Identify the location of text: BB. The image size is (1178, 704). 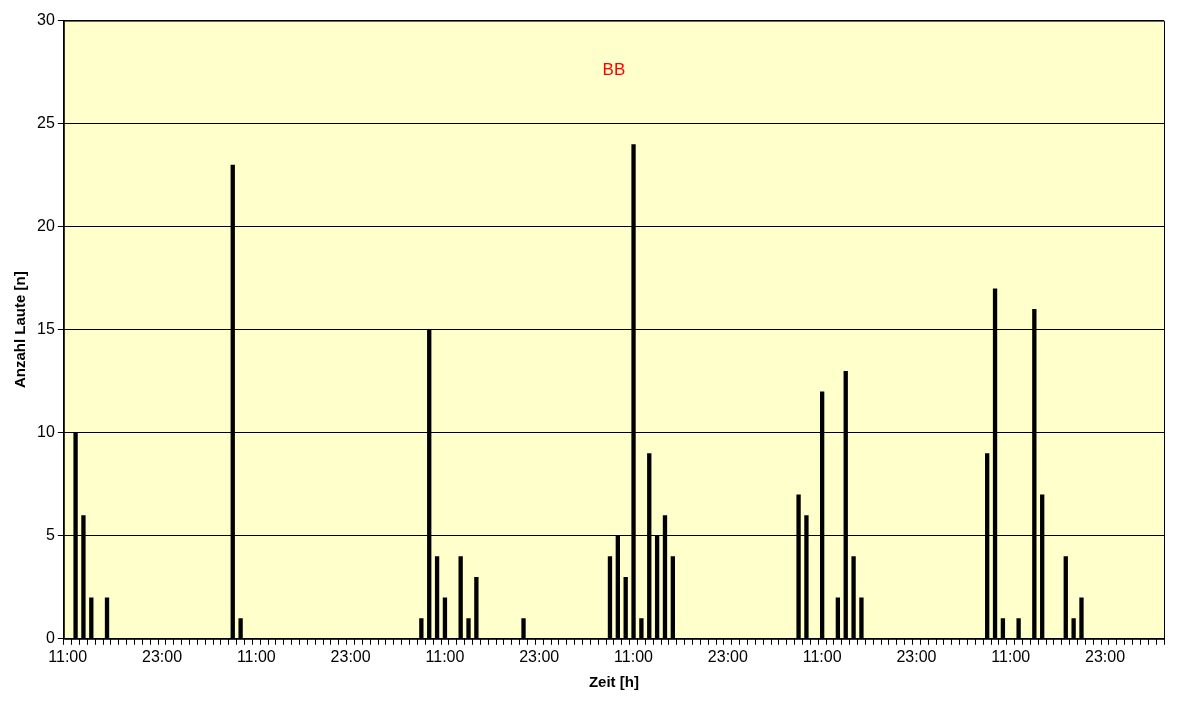
(614, 70).